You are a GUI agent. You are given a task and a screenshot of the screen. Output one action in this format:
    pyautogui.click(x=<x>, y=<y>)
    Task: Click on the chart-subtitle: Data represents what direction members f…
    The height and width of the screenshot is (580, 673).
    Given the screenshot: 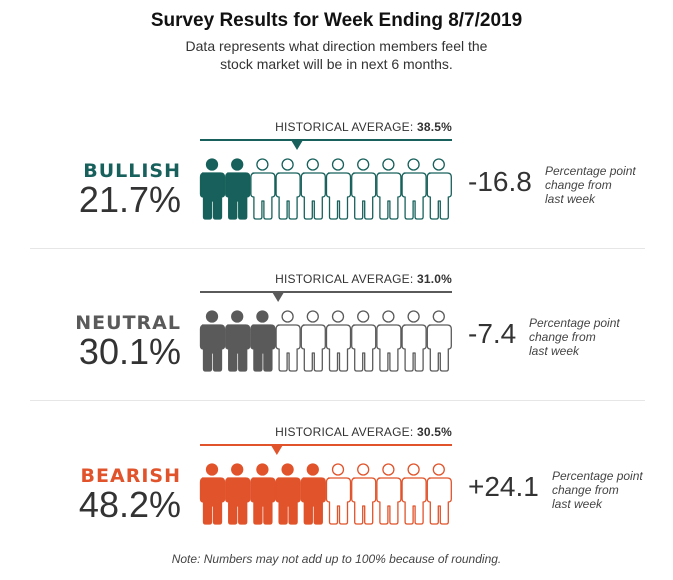 What is the action you would take?
    pyautogui.click(x=336, y=55)
    